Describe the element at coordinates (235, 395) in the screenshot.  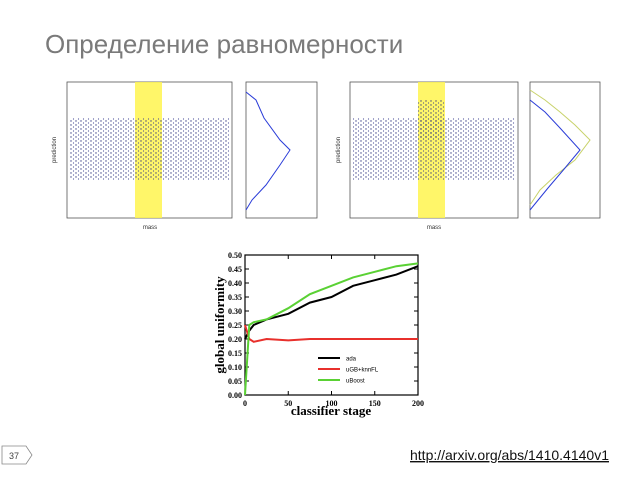
I see `y-tick-label: 0.00` at that location.